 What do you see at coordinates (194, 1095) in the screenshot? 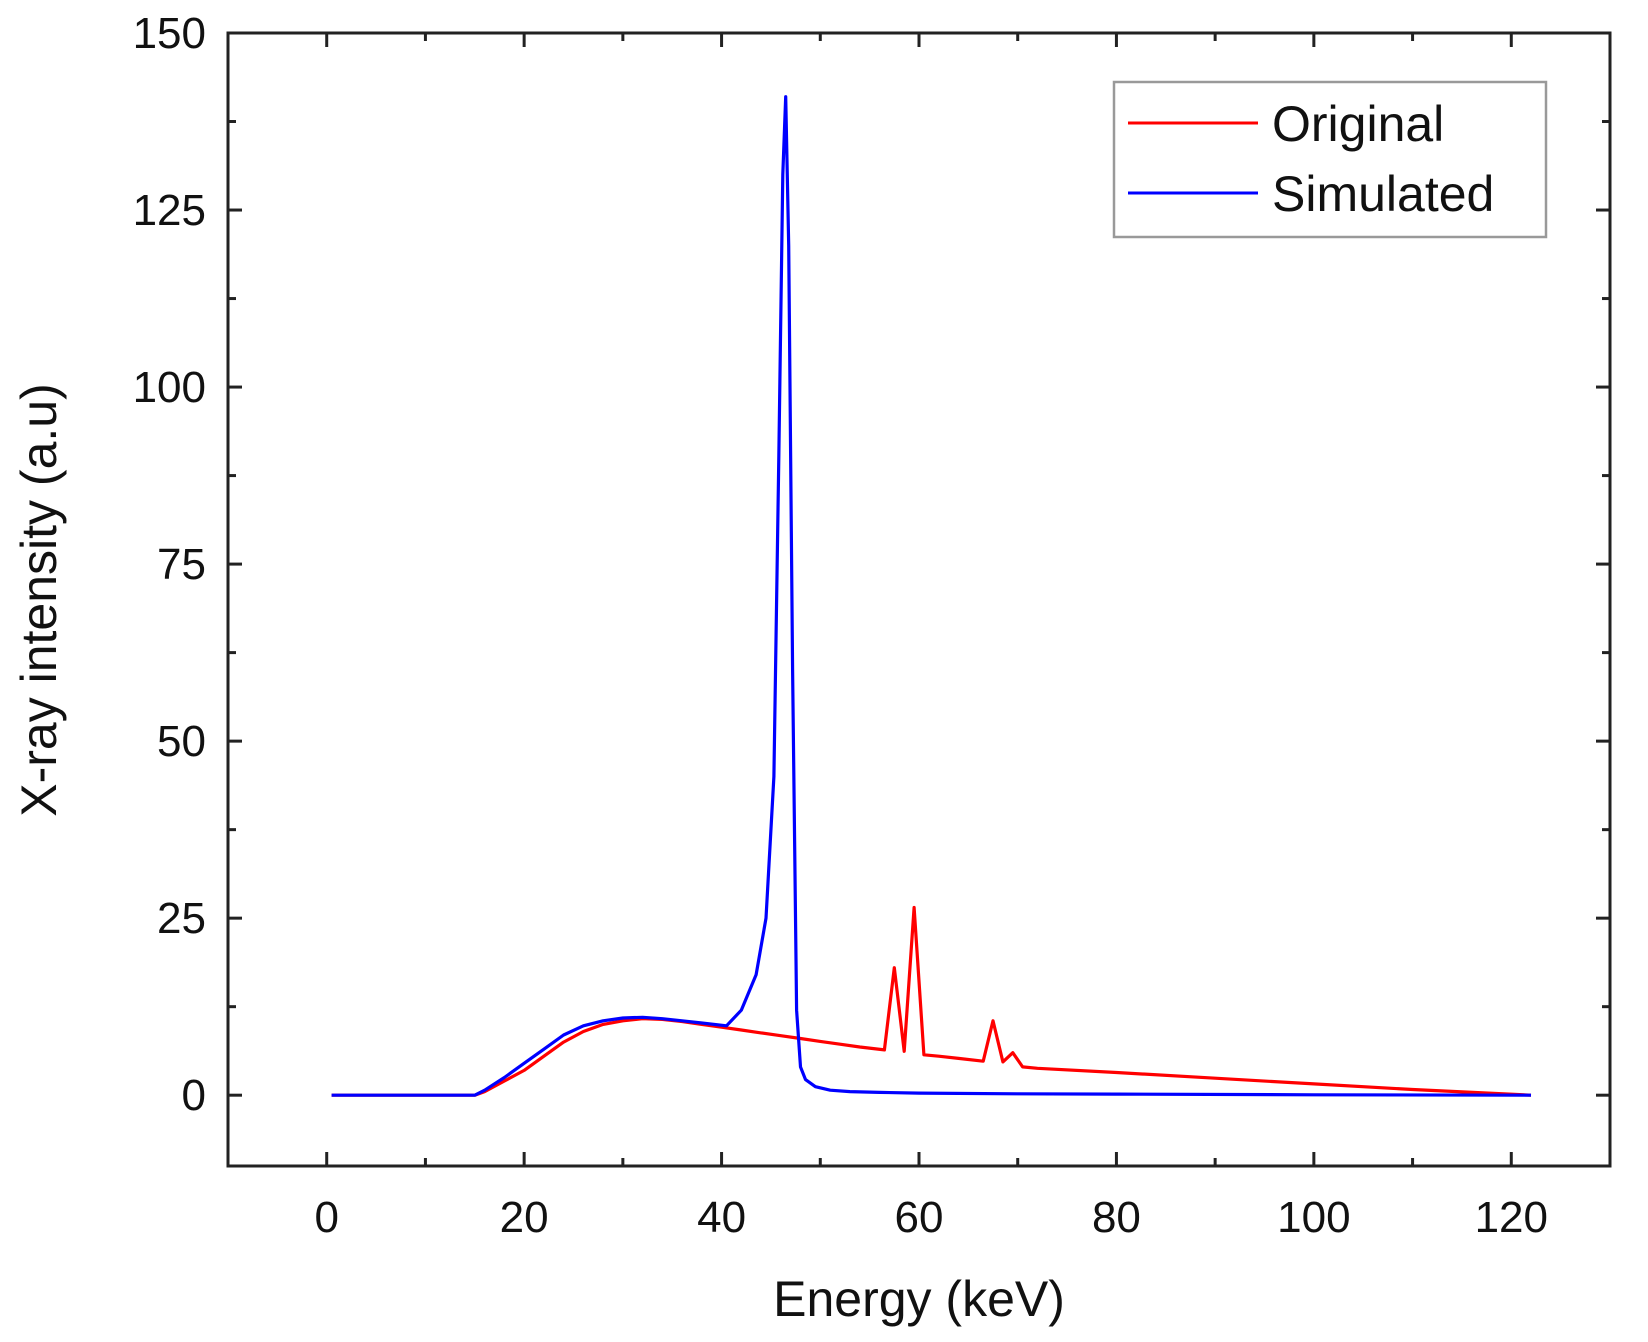
I see `y-tick-label: 0` at bounding box center [194, 1095].